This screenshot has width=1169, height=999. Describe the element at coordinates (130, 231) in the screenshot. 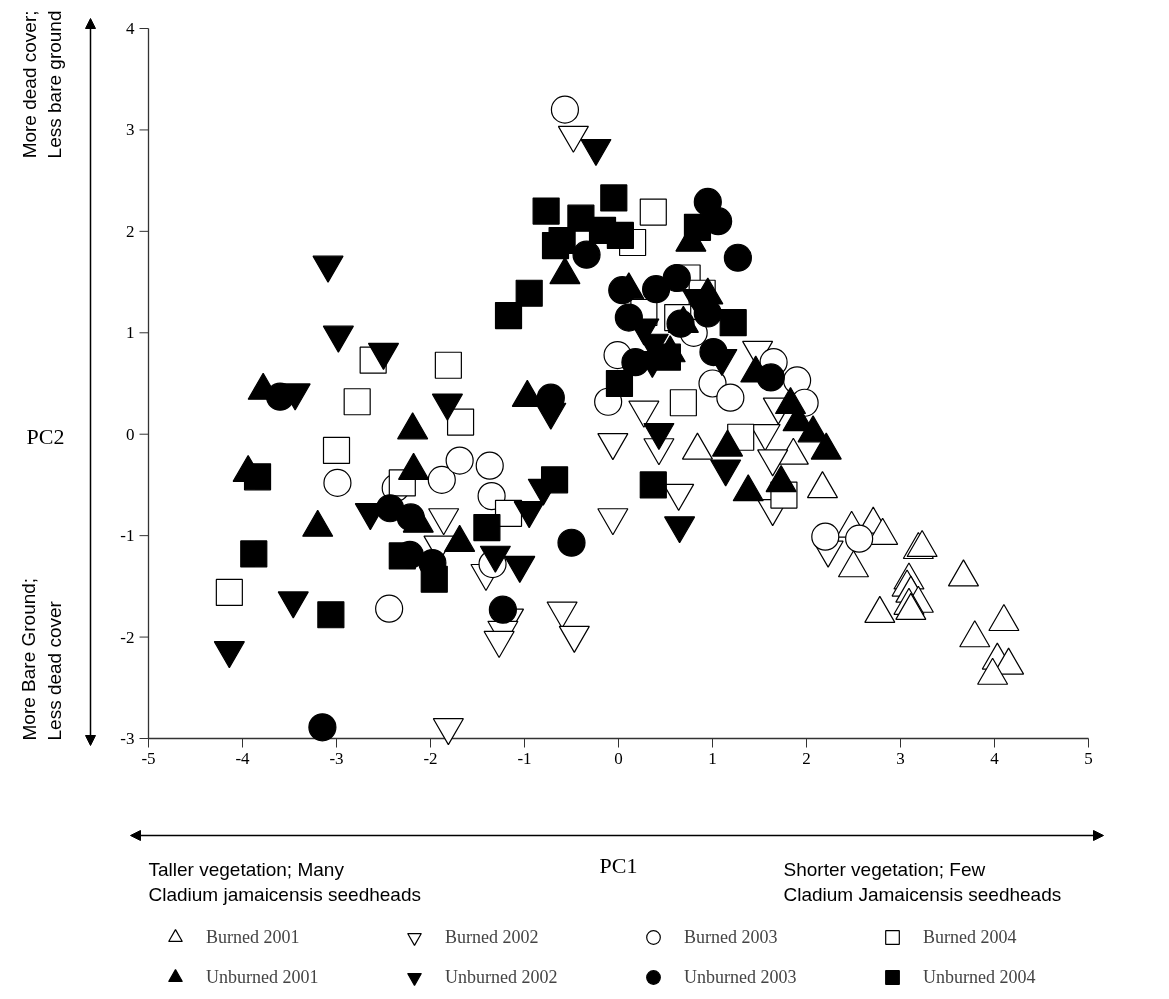

I see `y-tick-label: 2` at that location.